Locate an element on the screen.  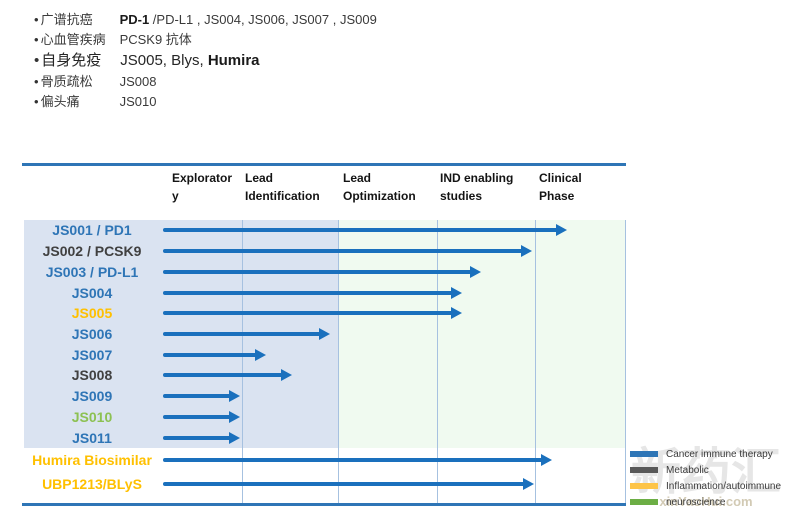
phase-header-lead-optimization: Lead Optimization is located at coordinates (379, 187).